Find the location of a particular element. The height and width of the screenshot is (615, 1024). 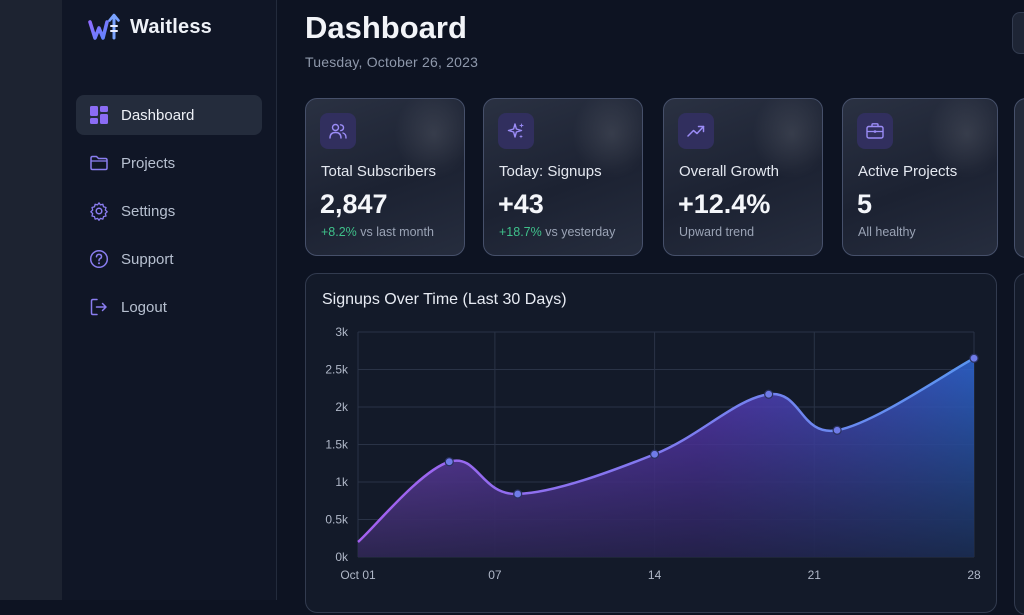

users-icon is located at coordinates (338, 131).